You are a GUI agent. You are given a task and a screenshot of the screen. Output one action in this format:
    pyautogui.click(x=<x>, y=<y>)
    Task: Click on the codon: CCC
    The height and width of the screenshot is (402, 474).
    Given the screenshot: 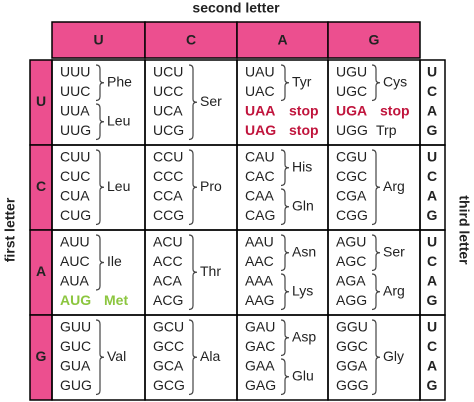 What is the action you would take?
    pyautogui.click(x=168, y=176)
    